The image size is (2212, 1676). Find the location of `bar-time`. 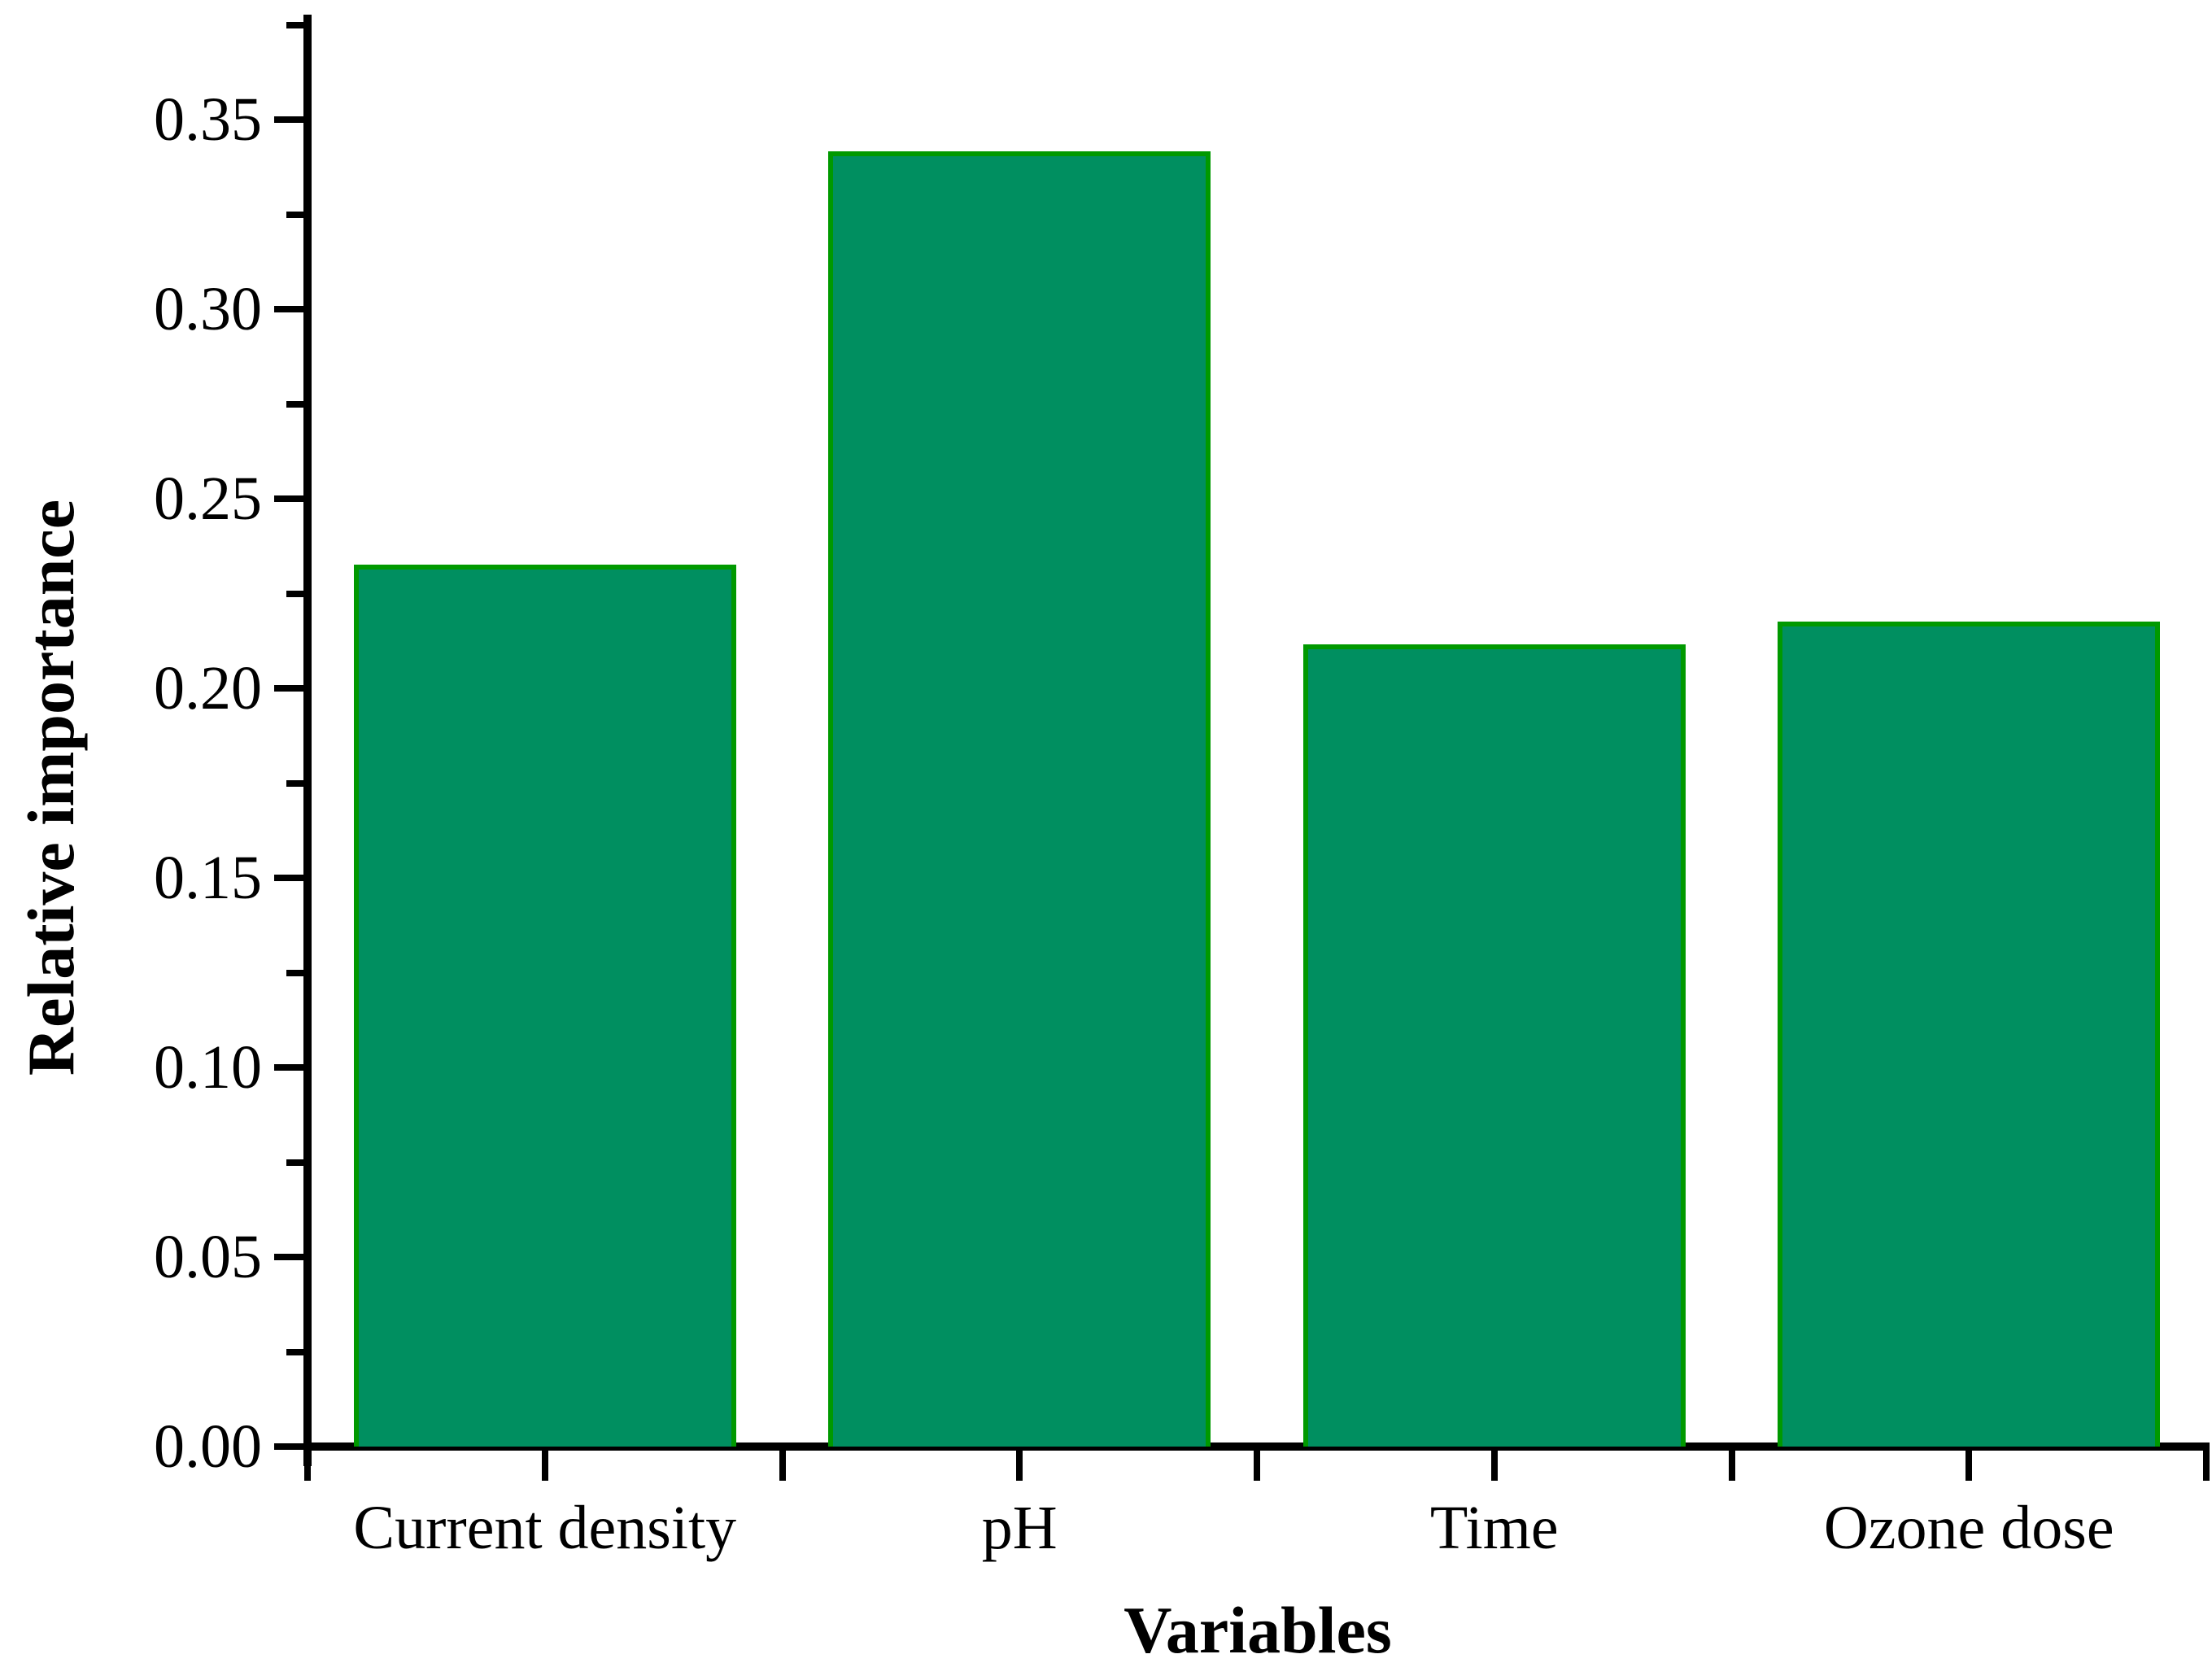

bar-time is located at coordinates (1494, 1046).